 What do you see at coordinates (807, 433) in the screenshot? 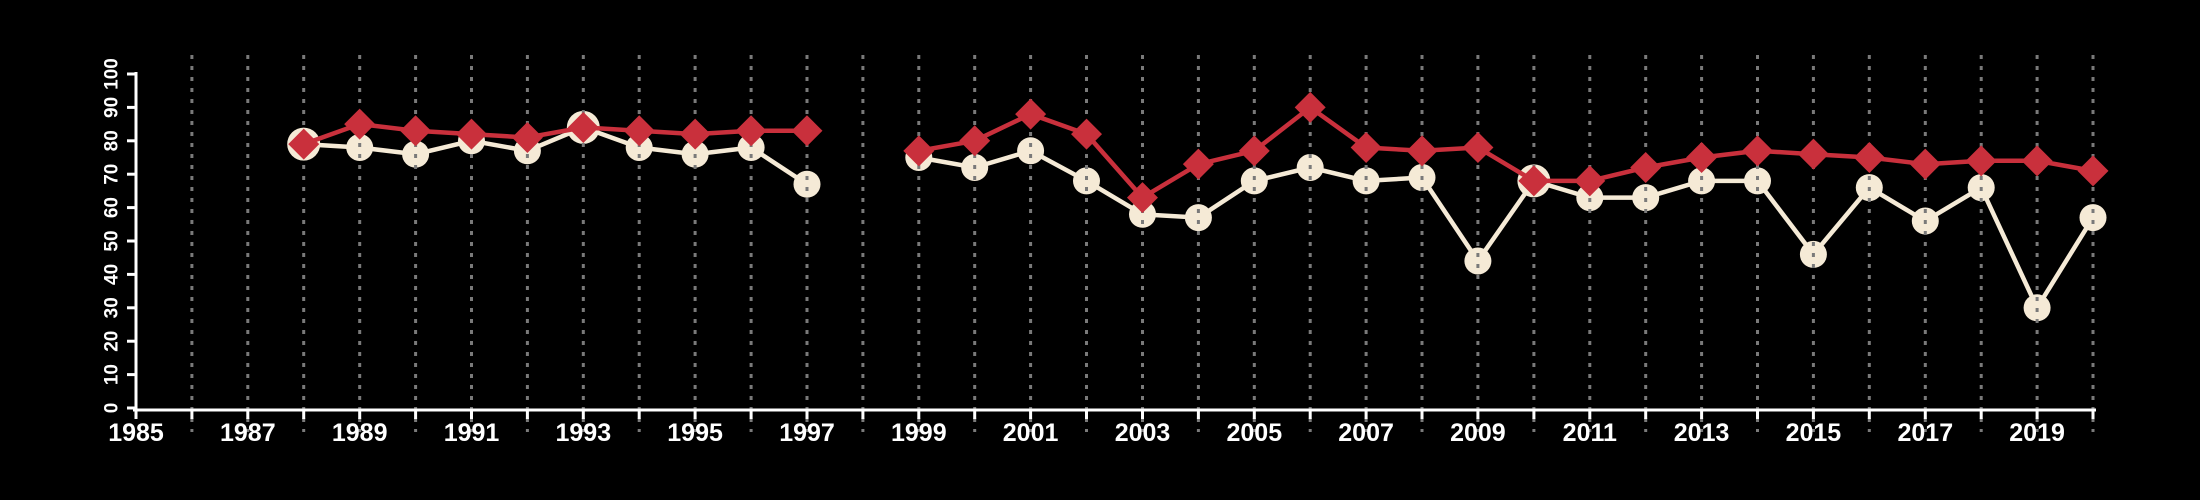
I see `x-tick-label: 1997` at bounding box center [807, 433].